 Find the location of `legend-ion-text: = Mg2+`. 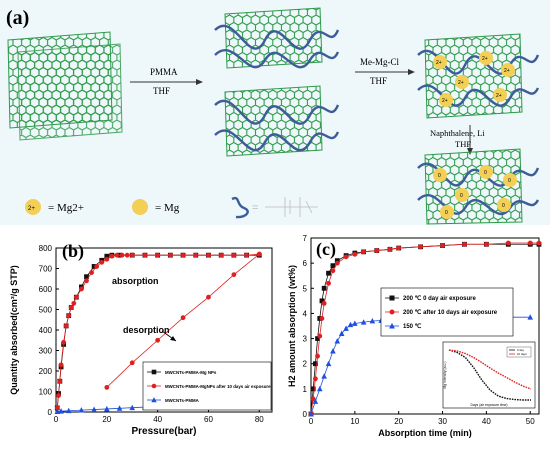

legend-ion-text: = Mg2+ is located at coordinates (66, 208).